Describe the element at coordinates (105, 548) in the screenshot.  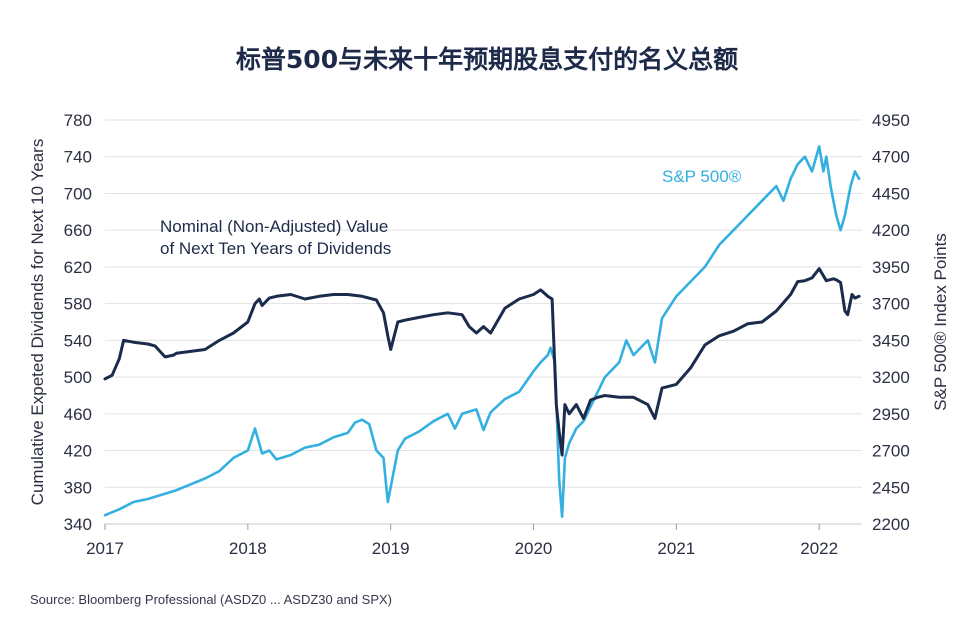
I see `x-tick-label: 2017` at that location.